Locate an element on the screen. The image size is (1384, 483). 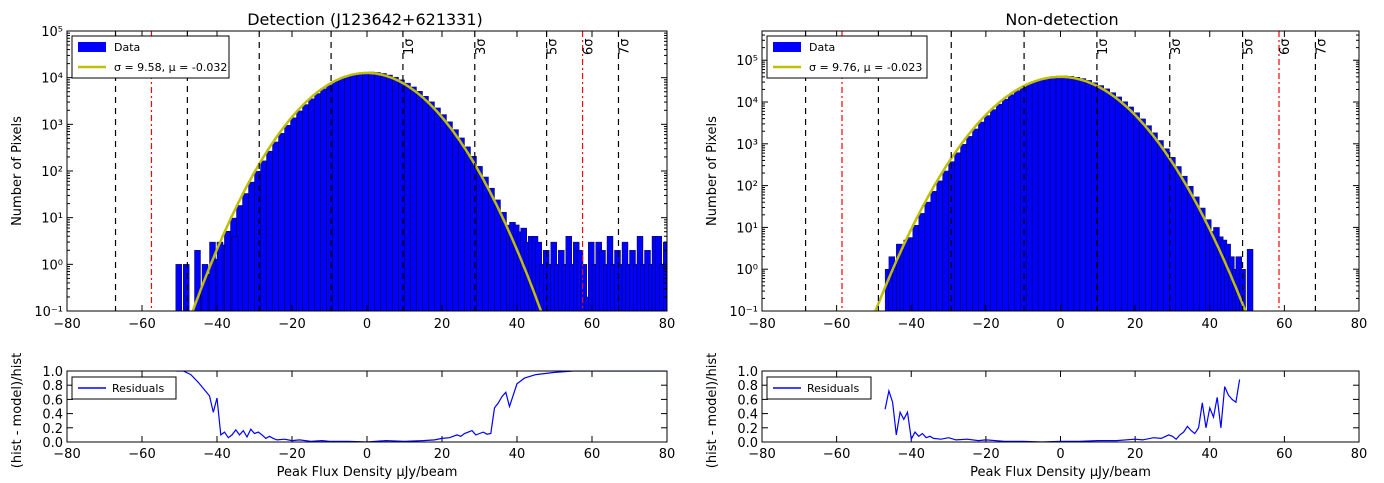
sigma-label: 3σ is located at coordinates (481, 46).